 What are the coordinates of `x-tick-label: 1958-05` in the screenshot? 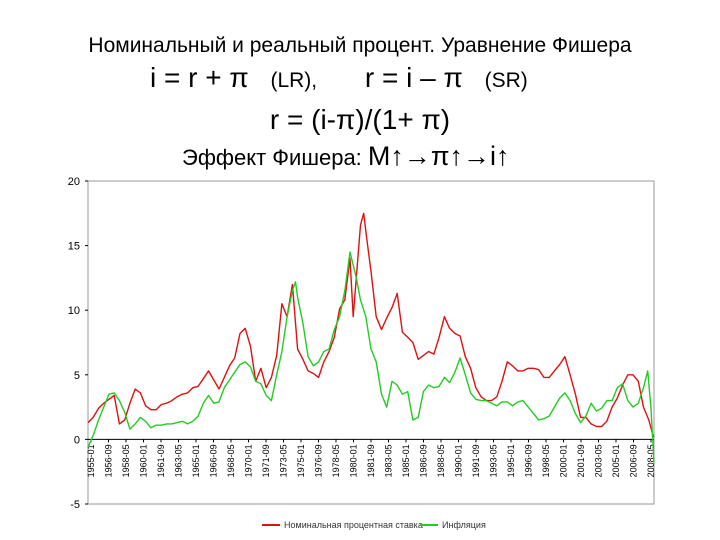 It's located at (126, 460).